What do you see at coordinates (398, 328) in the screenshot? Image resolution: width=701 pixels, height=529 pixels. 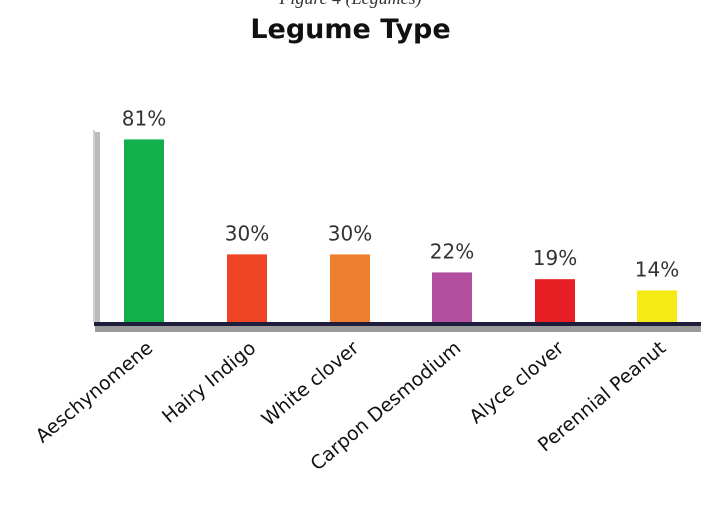 I see `x-axis-shadow` at bounding box center [398, 328].